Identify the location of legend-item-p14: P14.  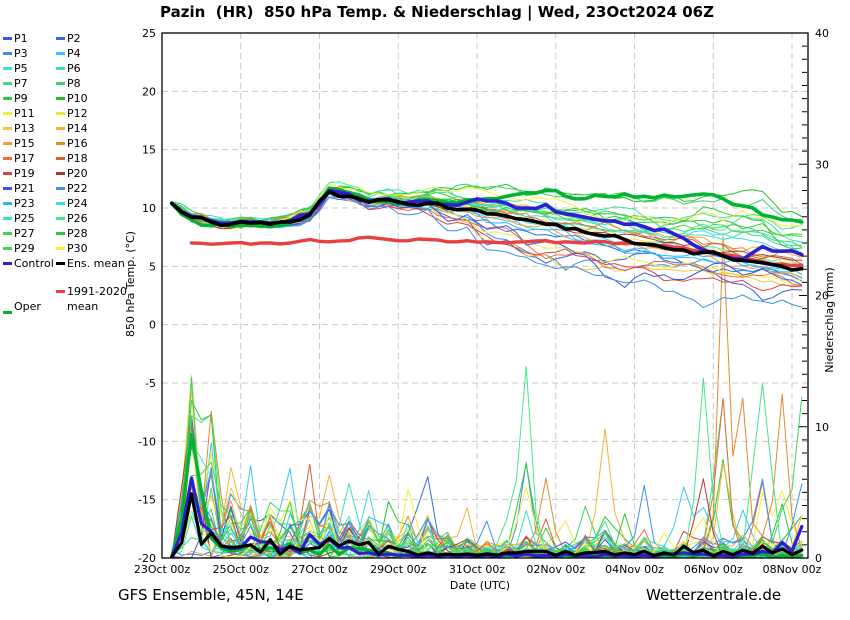
(93, 128).